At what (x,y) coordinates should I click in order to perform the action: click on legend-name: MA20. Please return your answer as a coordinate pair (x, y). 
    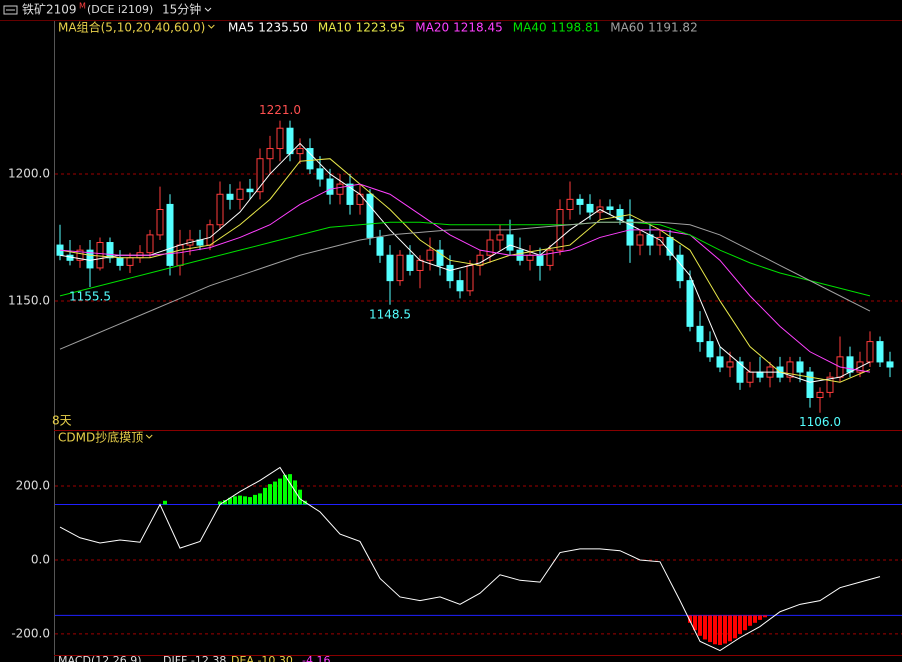
    Looking at the image, I should click on (432, 28).